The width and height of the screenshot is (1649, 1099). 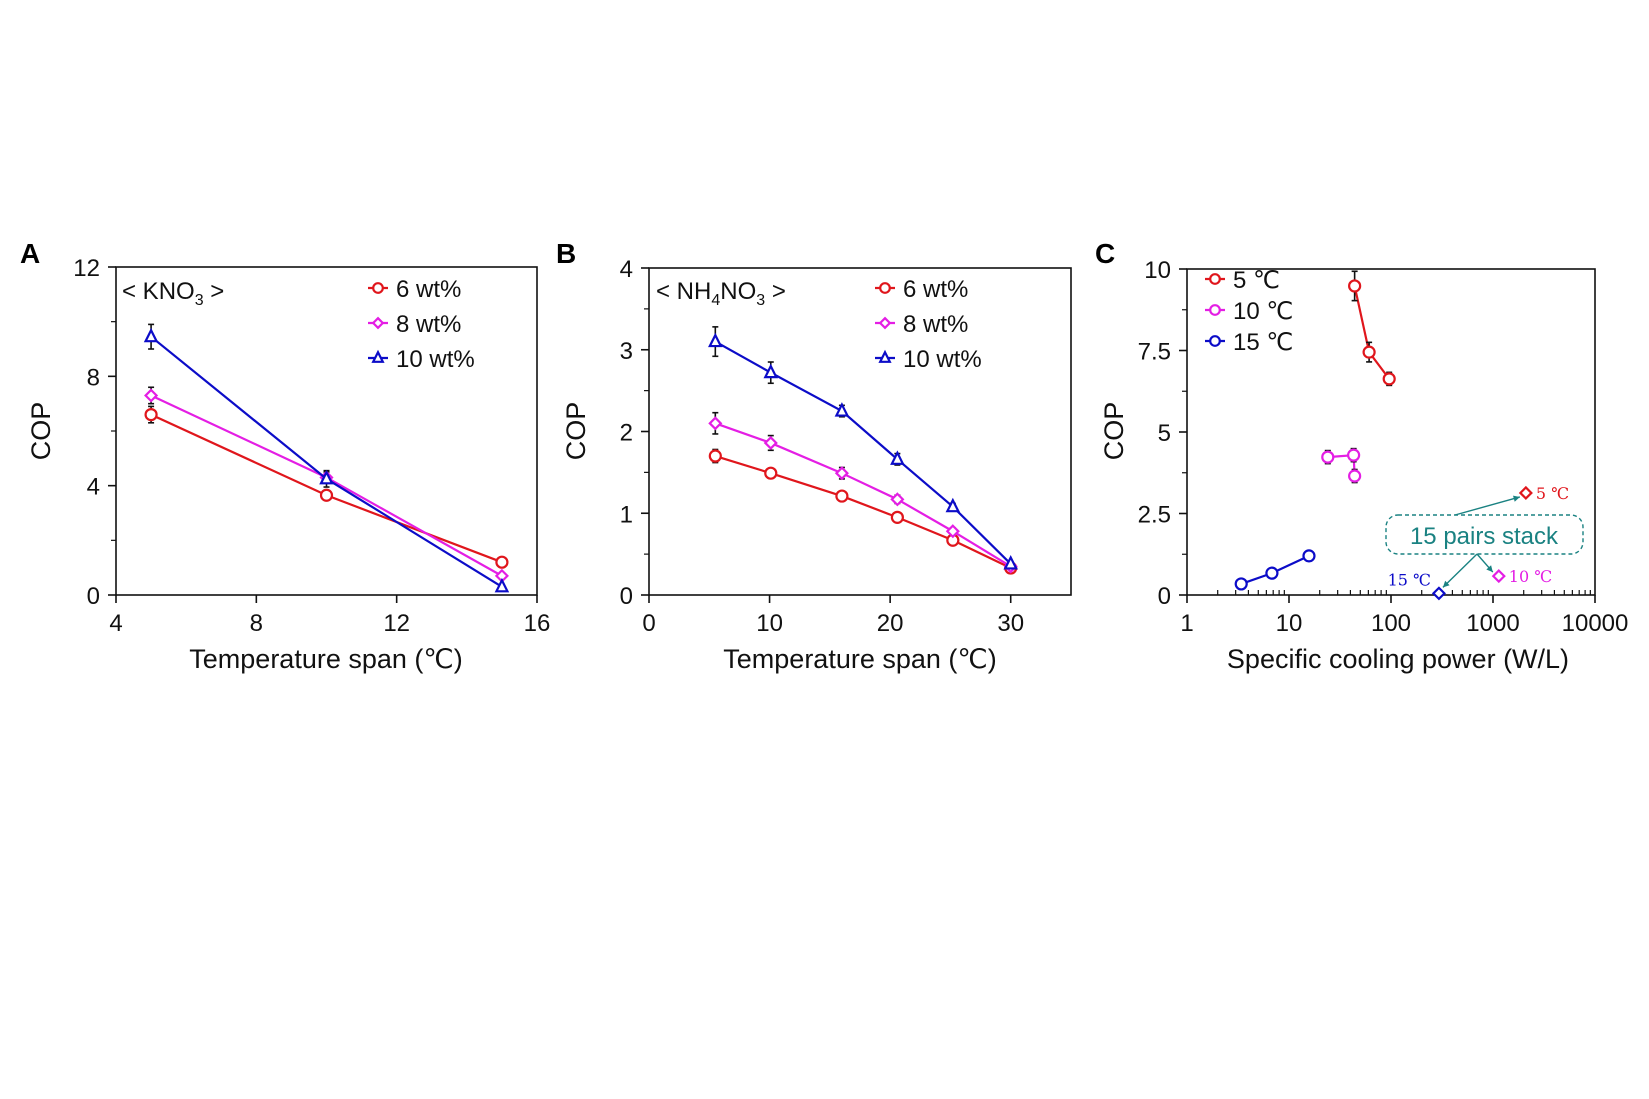 I want to click on legend-item: 10 ℃, so click(x=1249, y=311).